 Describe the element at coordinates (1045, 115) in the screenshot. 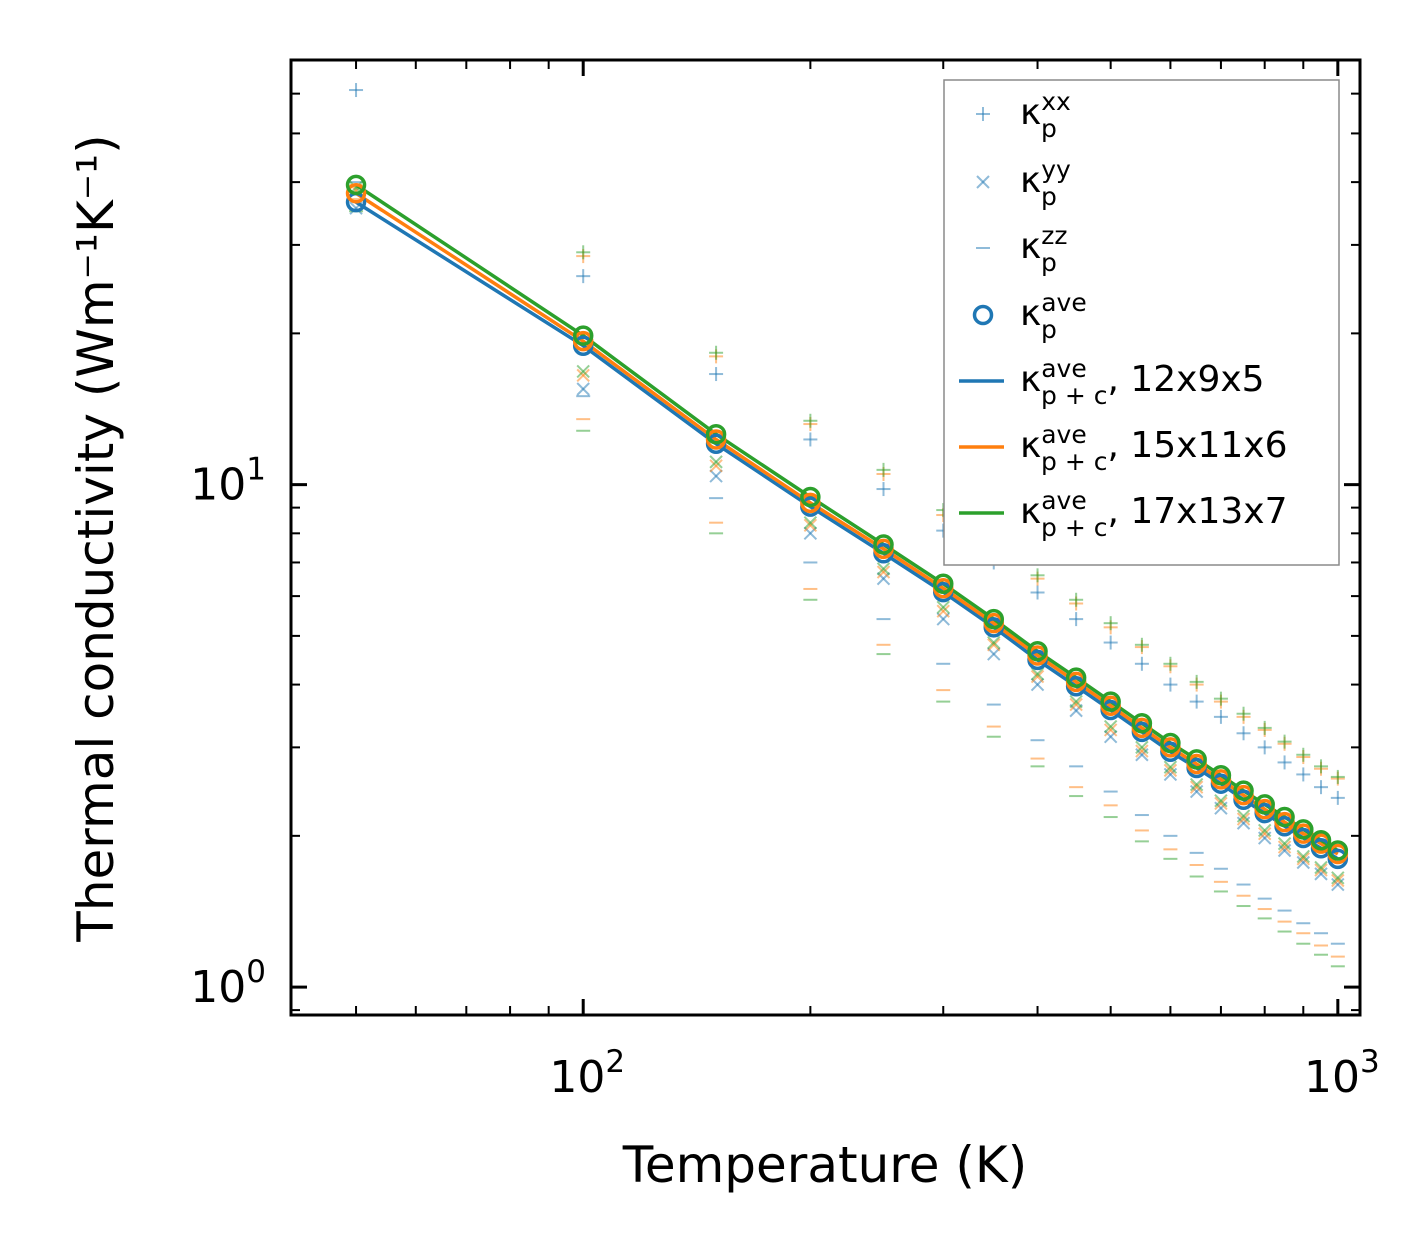

I see `legend-label: κxx p` at that location.